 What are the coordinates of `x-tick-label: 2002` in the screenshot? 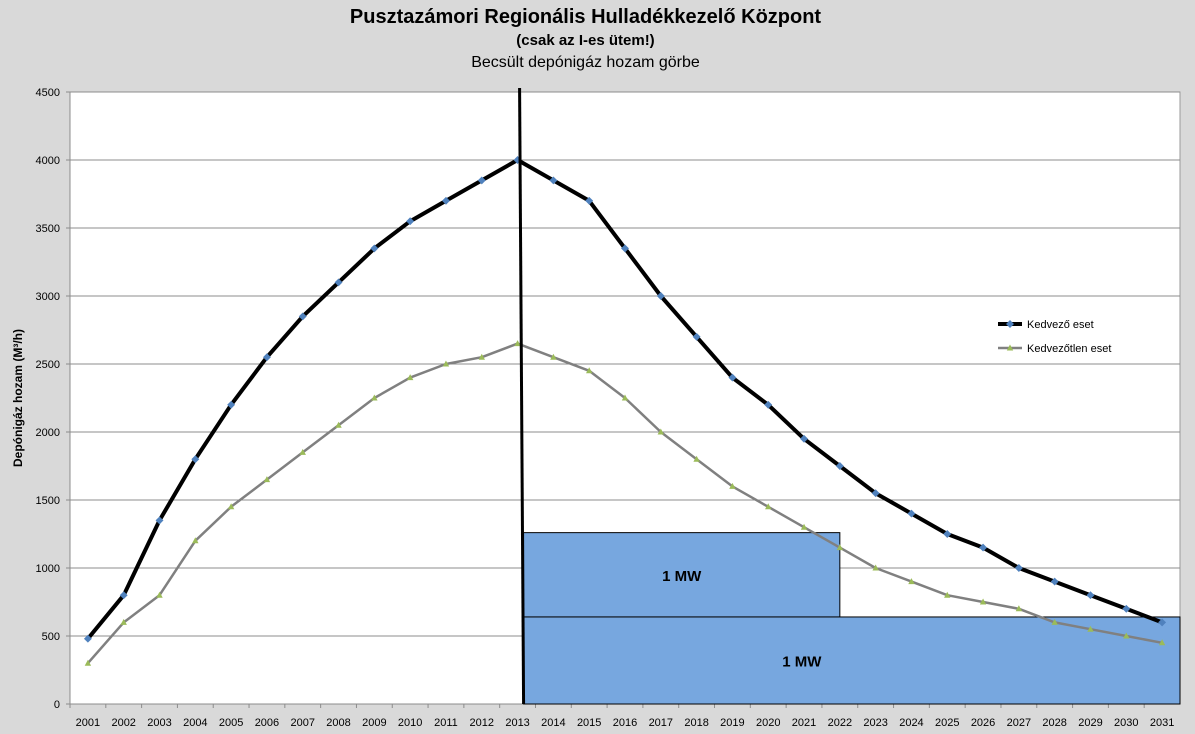 It's located at (123, 723).